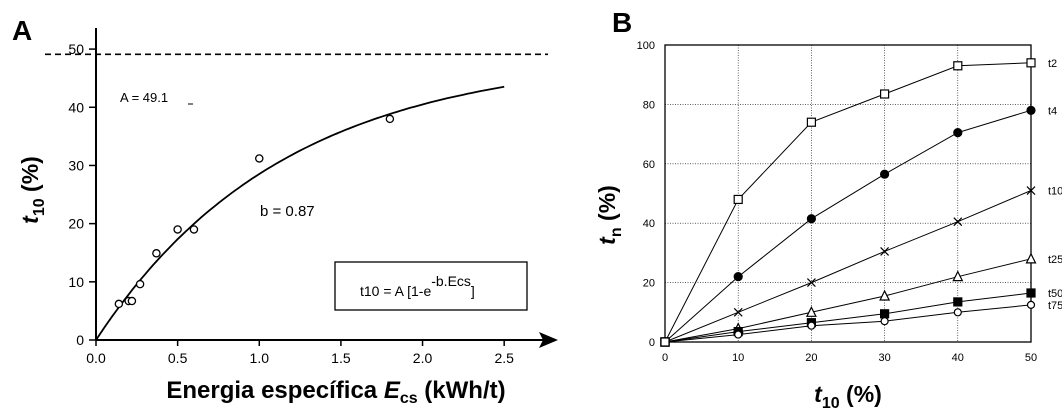 The height and width of the screenshot is (415, 1062). I want to click on panel-a-x-axis-label: Energia específica Ecs (kWh/t), so click(335, 392).